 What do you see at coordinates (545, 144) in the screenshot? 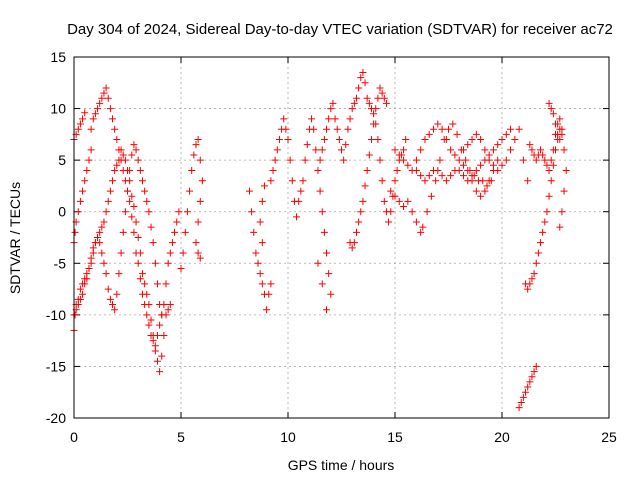
I see `series-arc-q` at bounding box center [545, 144].